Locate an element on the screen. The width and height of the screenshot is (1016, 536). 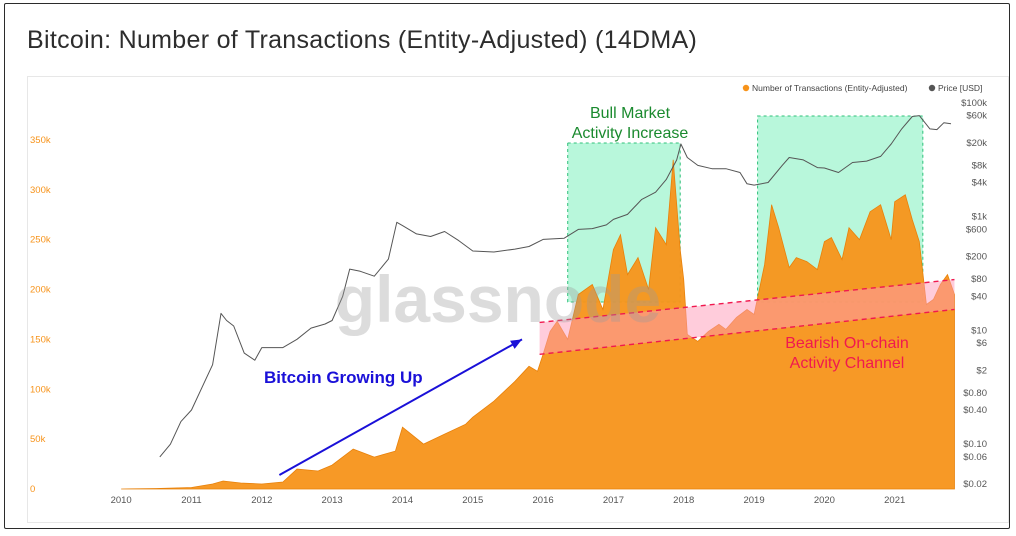
legend-marker-transactions is located at coordinates (746, 88).